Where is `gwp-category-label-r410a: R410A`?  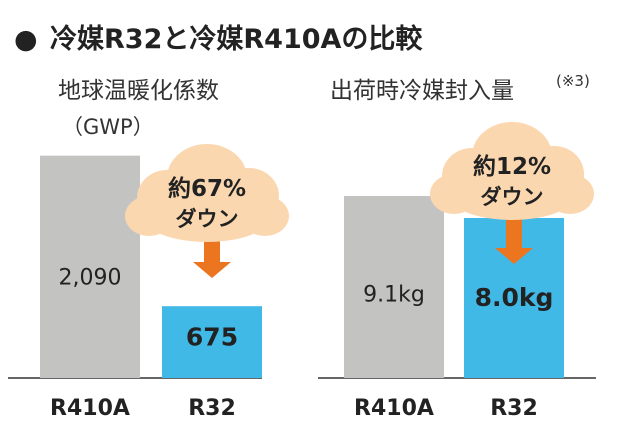
gwp-category-label-r410a: R410A is located at coordinates (90, 408).